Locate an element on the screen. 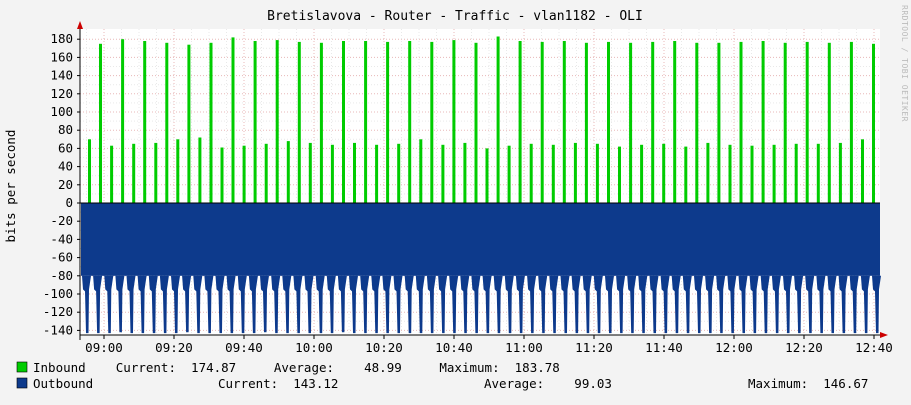 This screenshot has height=405, width=911. x-tick-label: 10:20 is located at coordinates (384, 347).